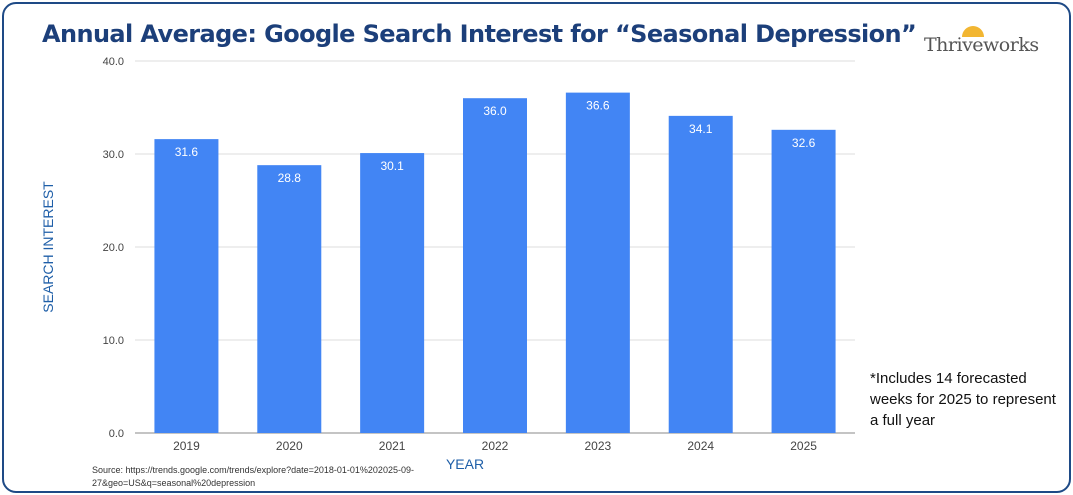 The width and height of the screenshot is (1073, 495). I want to click on data-label: 32.6, so click(804, 143).